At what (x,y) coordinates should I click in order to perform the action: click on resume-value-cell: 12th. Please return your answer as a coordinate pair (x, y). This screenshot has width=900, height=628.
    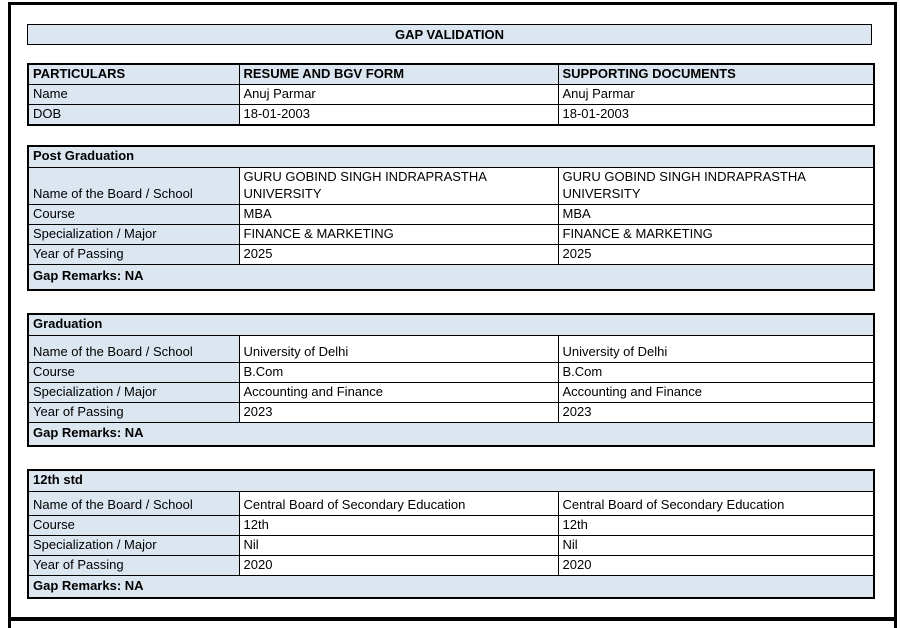
    Looking at the image, I should click on (398, 525).